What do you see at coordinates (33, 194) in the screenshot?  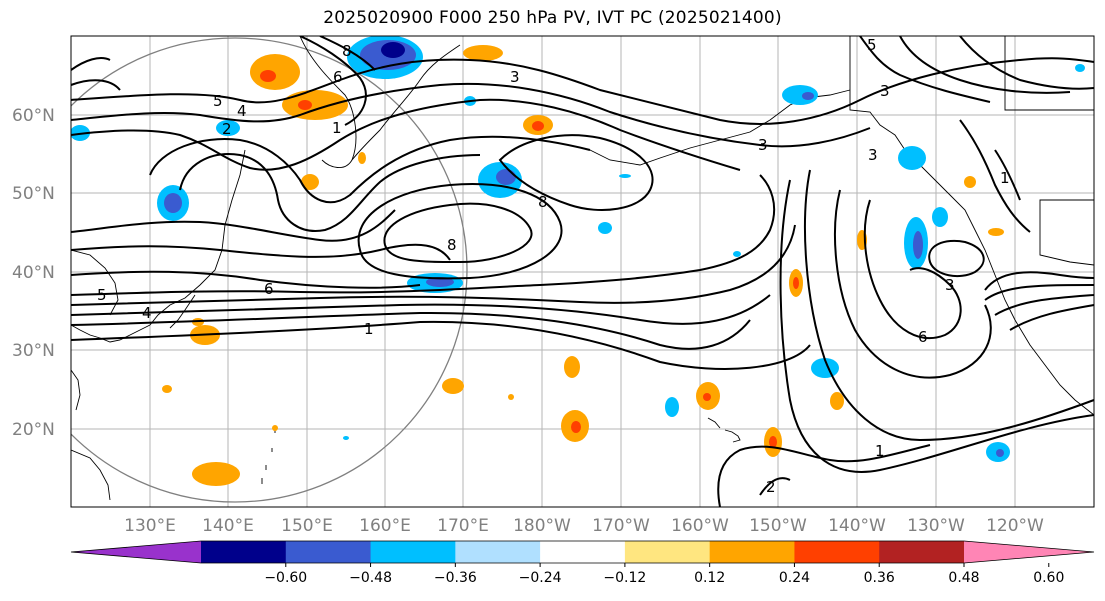 I see `lat-label: 50°N` at bounding box center [33, 194].